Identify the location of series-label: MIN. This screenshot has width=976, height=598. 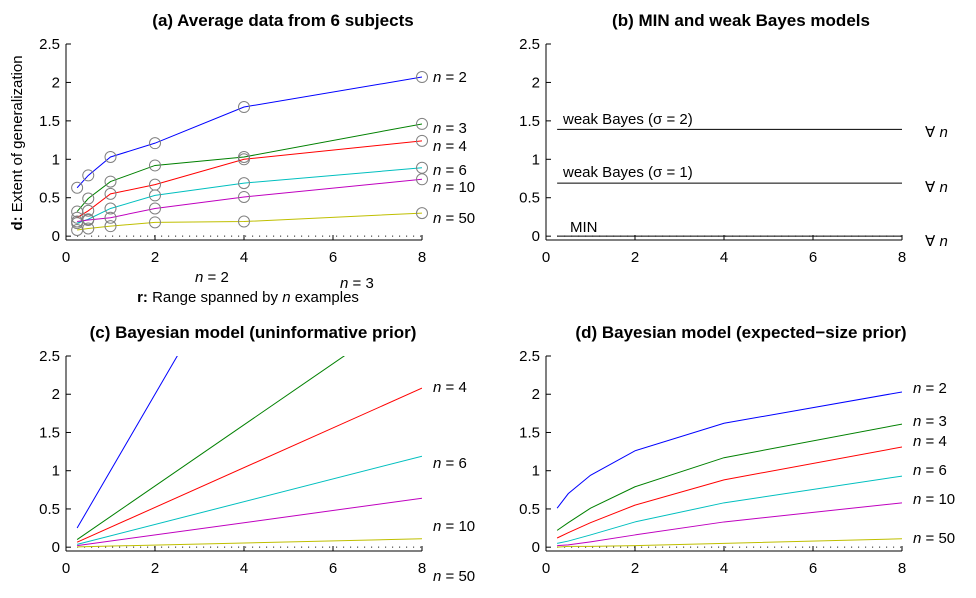
(584, 227).